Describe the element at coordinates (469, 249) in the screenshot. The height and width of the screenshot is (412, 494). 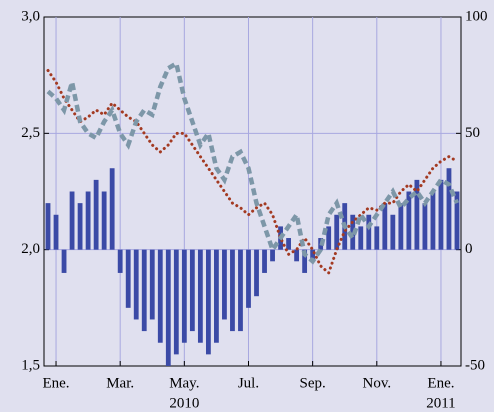
I see `y2-tick-label: 0` at that location.